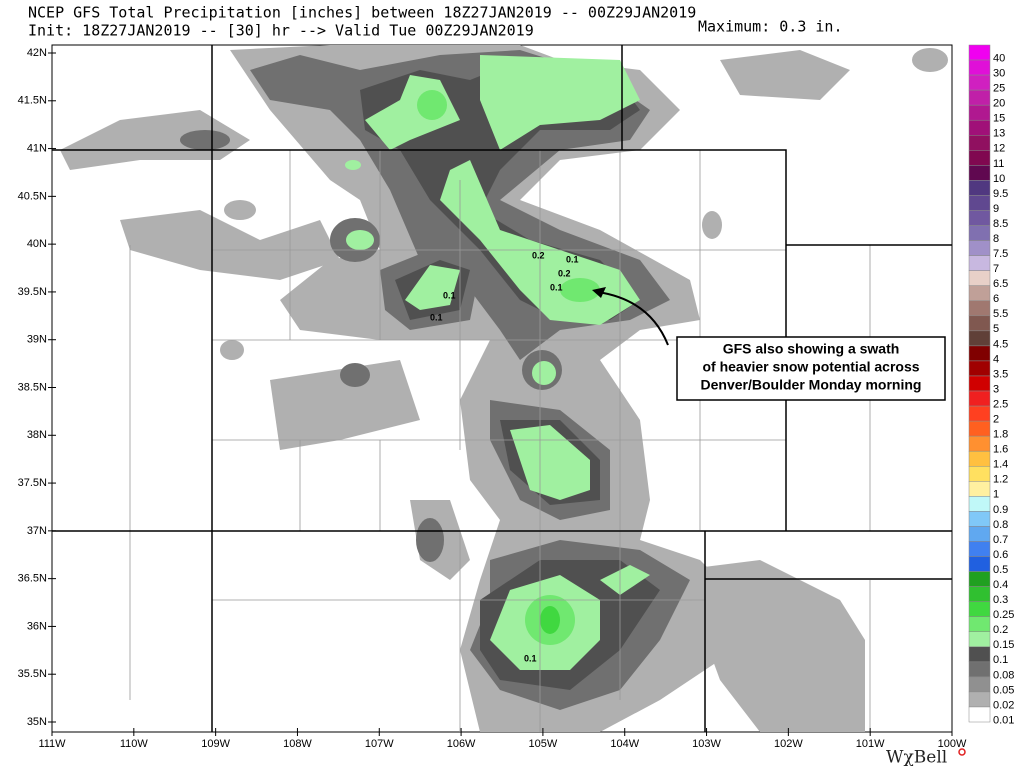 This screenshot has height=768, width=1024. What do you see at coordinates (962, 752) in the screenshot?
I see `brand-dot` at bounding box center [962, 752].